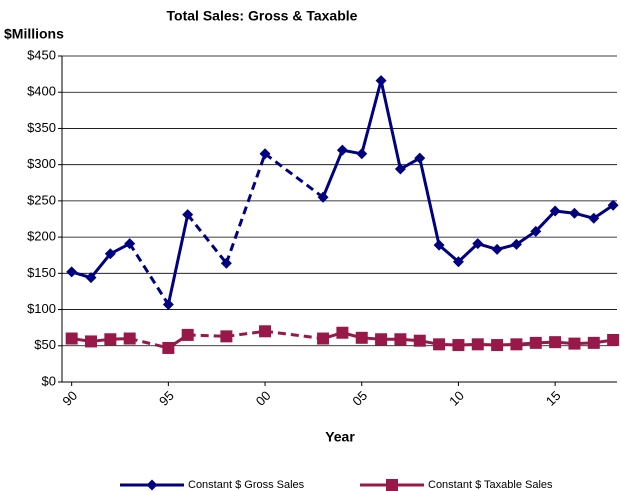 This screenshot has height=491, width=621. What do you see at coordinates (166, 398) in the screenshot?
I see `x-tick-label: 95` at bounding box center [166, 398].